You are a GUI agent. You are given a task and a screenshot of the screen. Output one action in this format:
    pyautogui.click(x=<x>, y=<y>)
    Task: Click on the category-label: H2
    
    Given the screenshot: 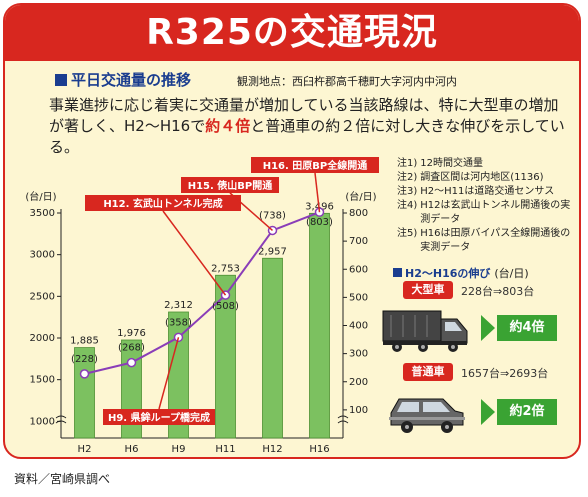 What is the action you would take?
    pyautogui.click(x=85, y=449)
    